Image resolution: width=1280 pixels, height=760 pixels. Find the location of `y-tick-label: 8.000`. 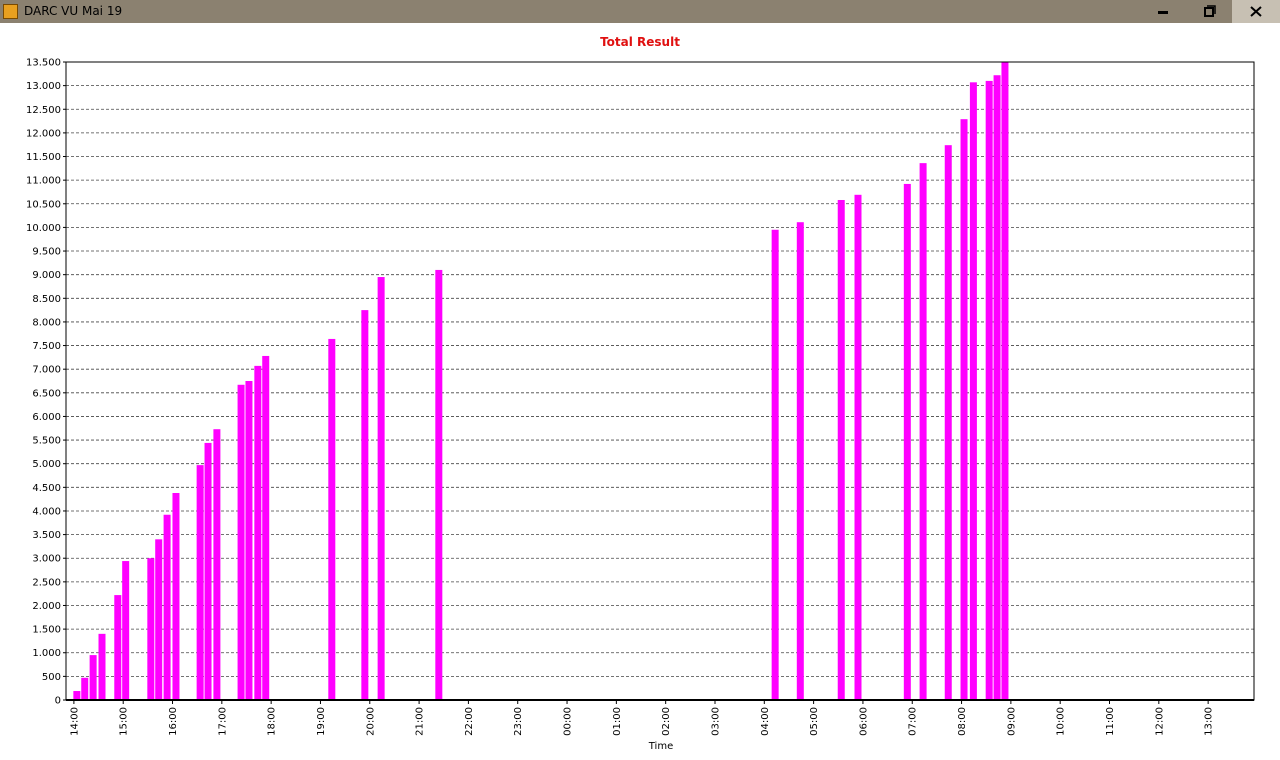

y-tick-label: 8.000 is located at coordinates (46, 322).